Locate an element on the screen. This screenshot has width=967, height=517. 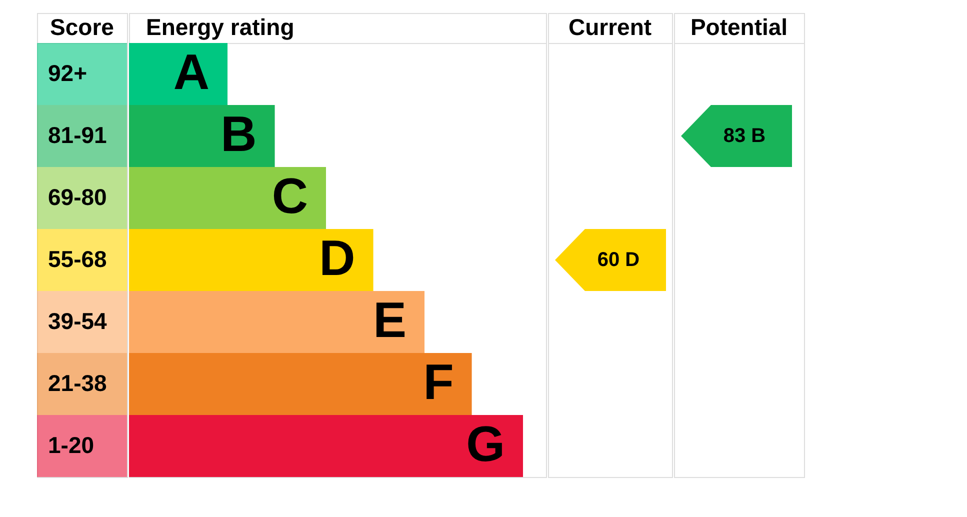
annotation: A is located at coordinates (191, 72).